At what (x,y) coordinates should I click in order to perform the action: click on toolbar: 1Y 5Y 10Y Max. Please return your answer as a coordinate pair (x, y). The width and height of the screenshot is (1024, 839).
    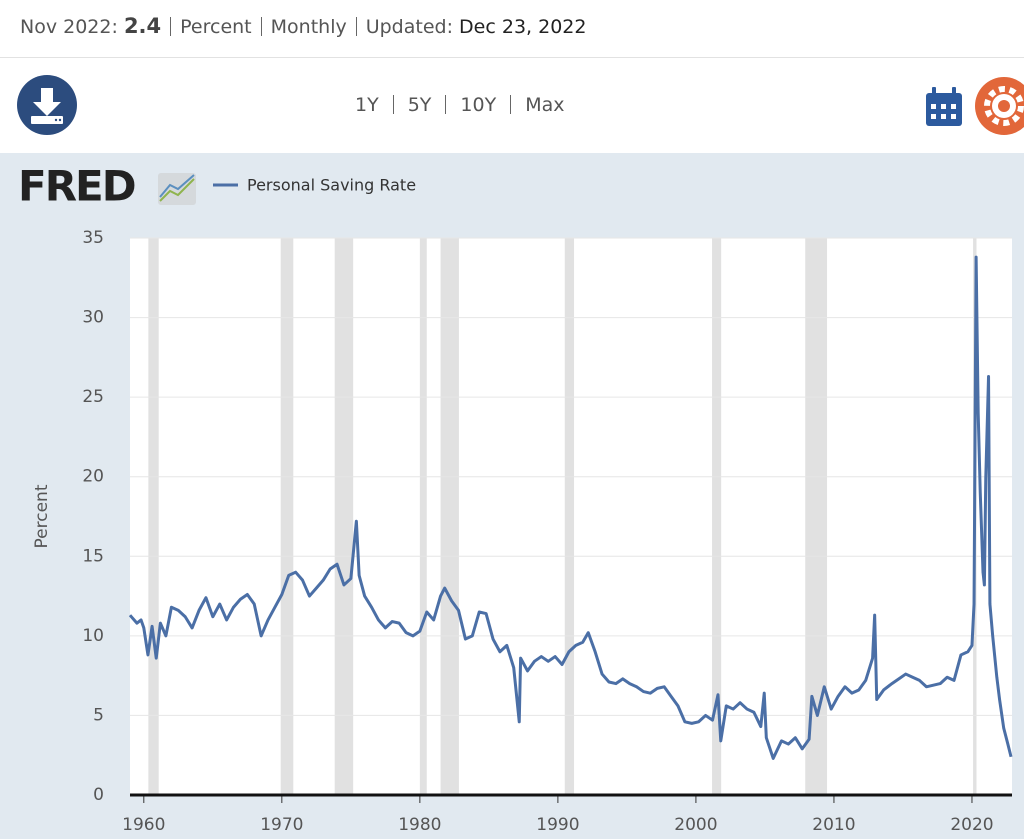
    Looking at the image, I should click on (512, 105).